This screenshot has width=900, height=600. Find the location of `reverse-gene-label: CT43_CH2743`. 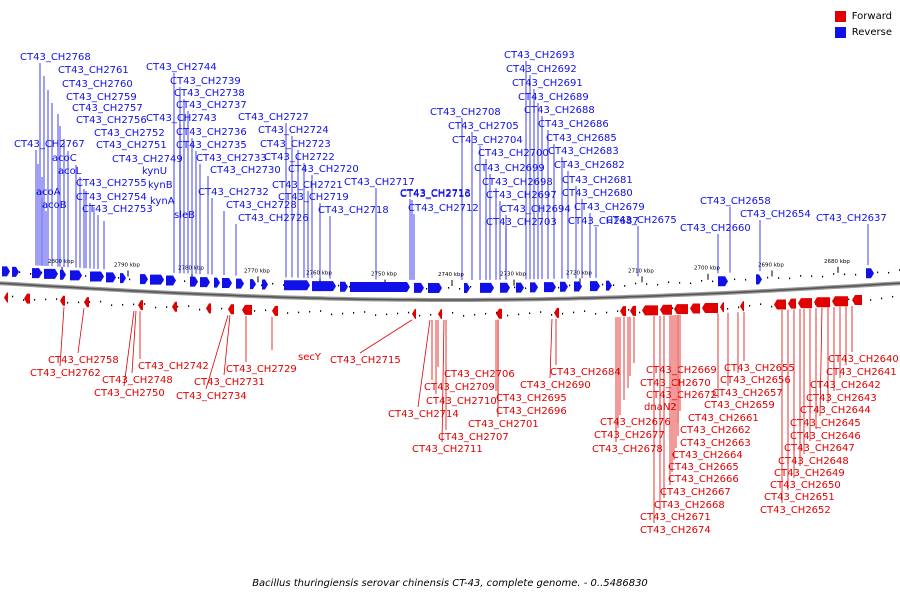

reverse-gene-label: CT43_CH2743 is located at coordinates (181, 118).